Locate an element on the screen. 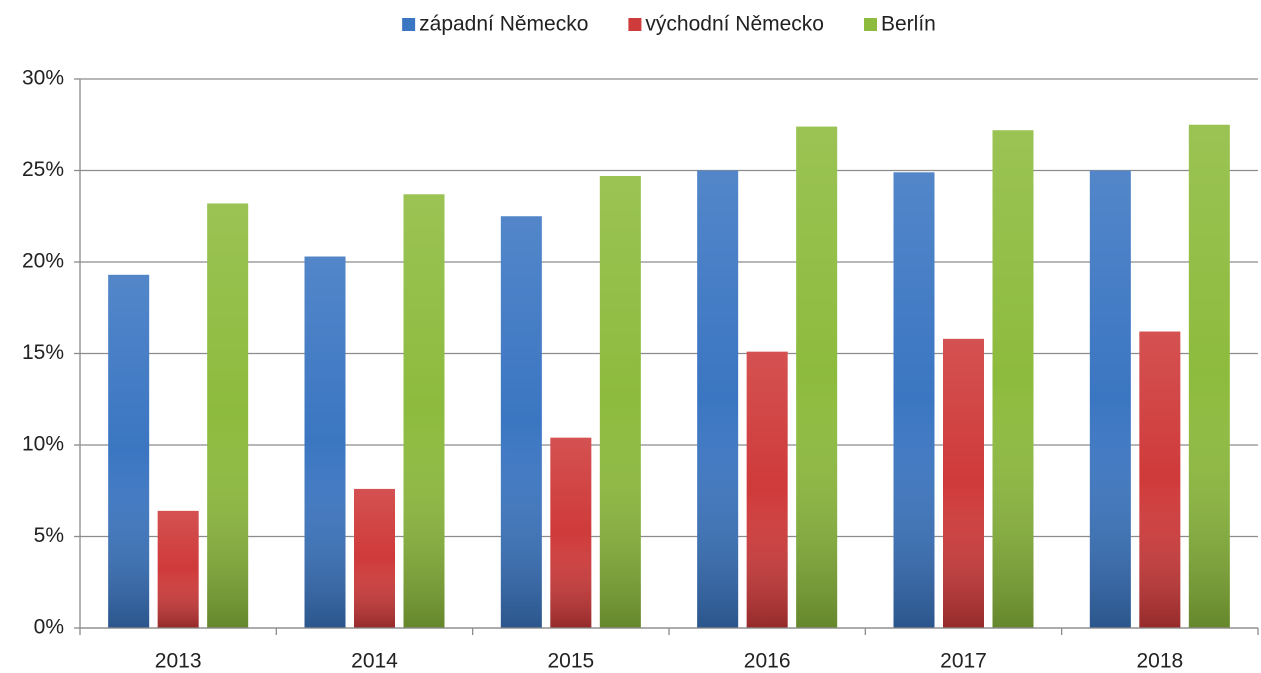 The height and width of the screenshot is (673, 1261). y-tick-label: 25% is located at coordinates (43, 169).